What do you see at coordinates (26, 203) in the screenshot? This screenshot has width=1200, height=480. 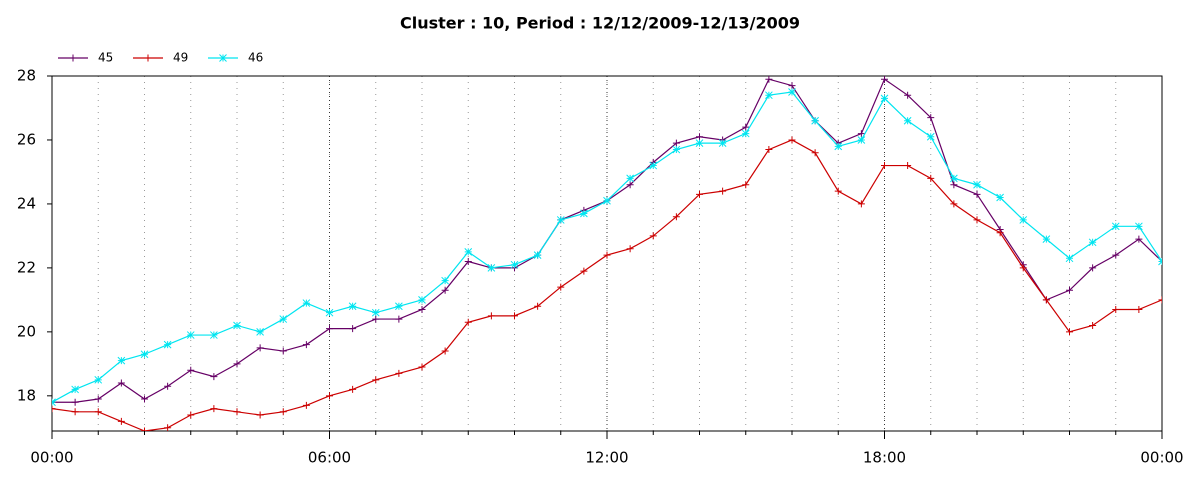 I see `y-tick-label: 24` at bounding box center [26, 203].